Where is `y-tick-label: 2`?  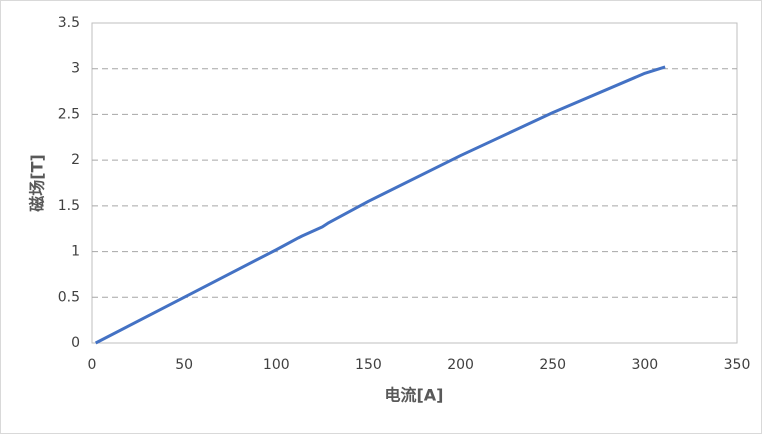 y-tick-label: 2 is located at coordinates (75, 160).